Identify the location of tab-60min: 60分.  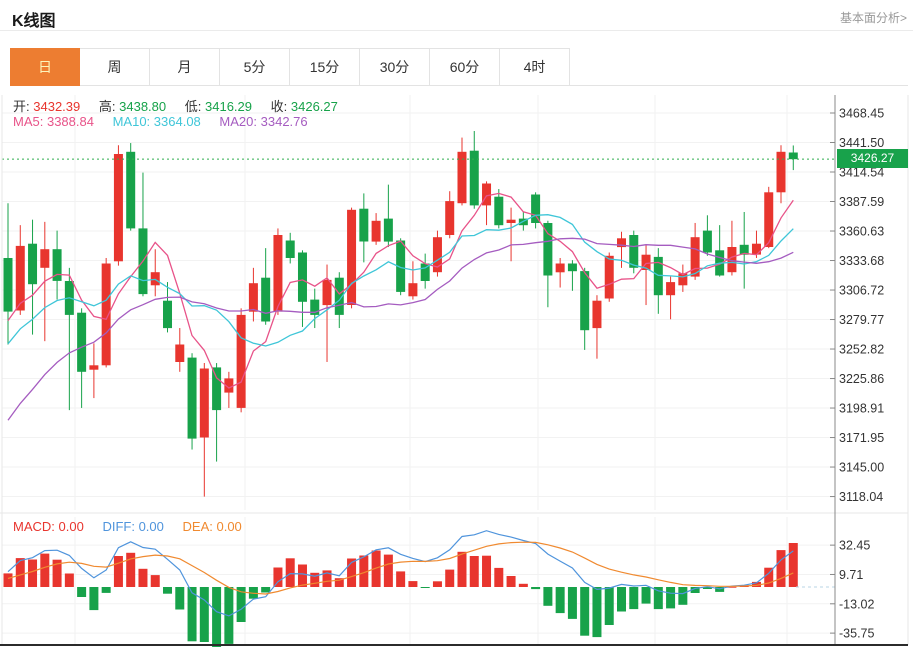
(465, 67).